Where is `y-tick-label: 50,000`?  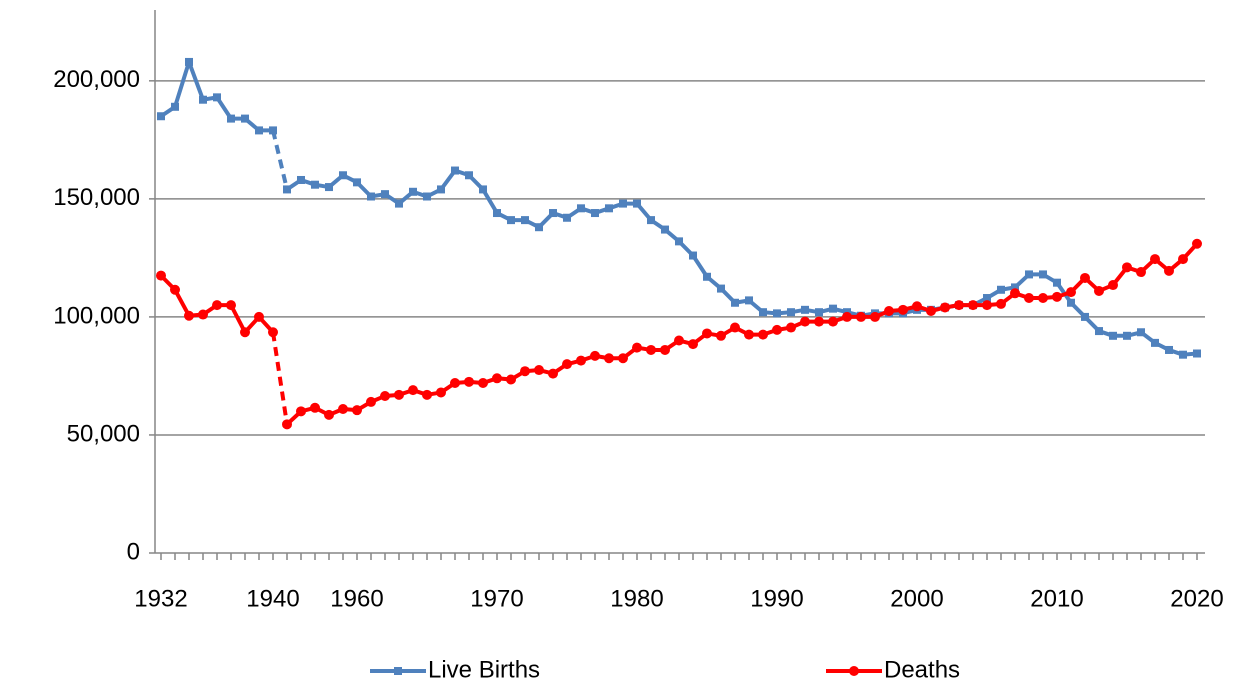
y-tick-label: 50,000 is located at coordinates (103, 433).